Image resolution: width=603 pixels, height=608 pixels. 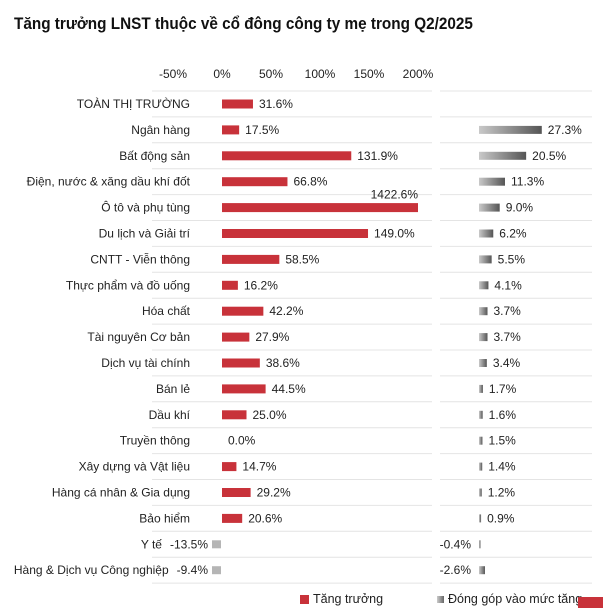 I want to click on growth-data-label: 29.2%, so click(x=274, y=493).